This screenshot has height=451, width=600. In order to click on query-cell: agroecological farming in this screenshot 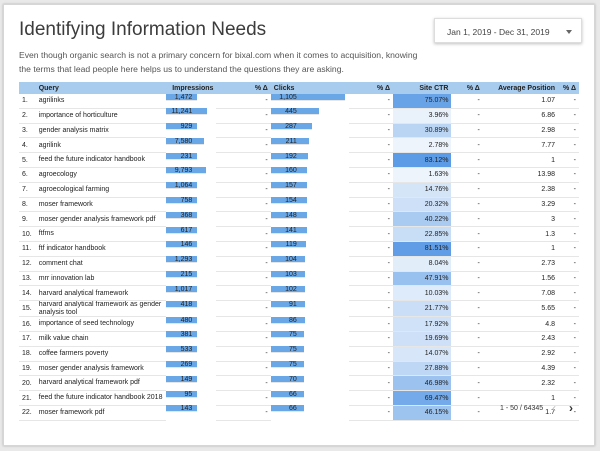, I will do `click(101, 190)`.